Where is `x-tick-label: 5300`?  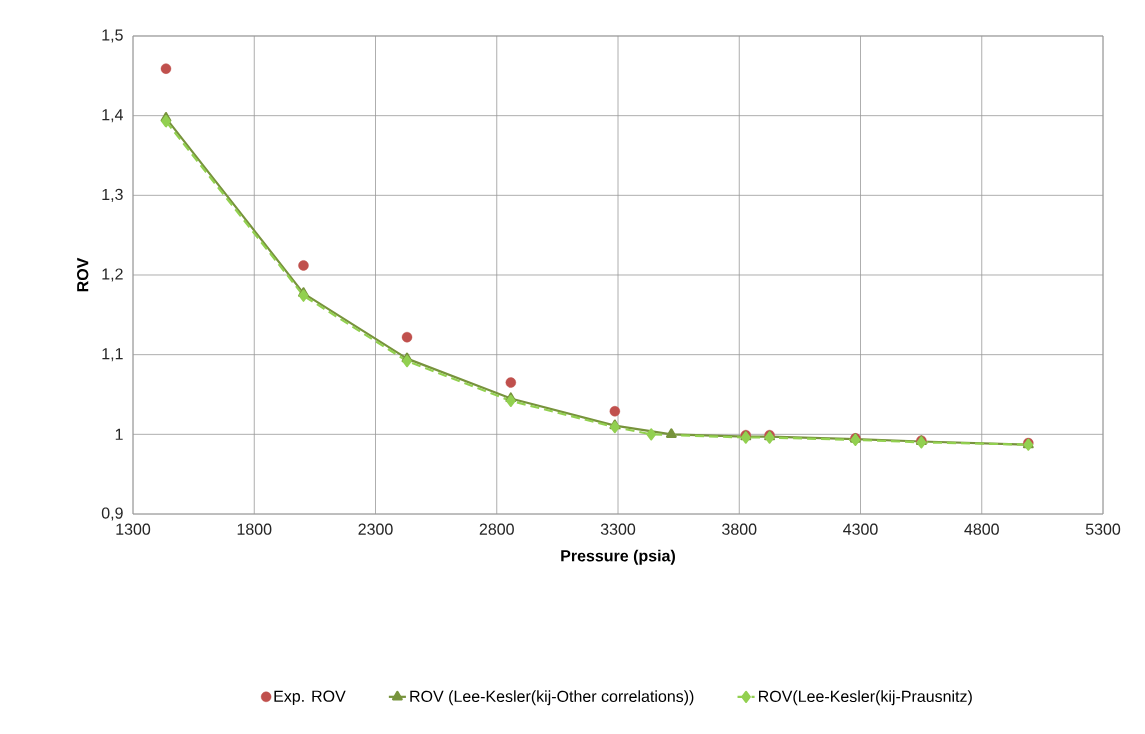
x-tick-label: 5300 is located at coordinates (1103, 529).